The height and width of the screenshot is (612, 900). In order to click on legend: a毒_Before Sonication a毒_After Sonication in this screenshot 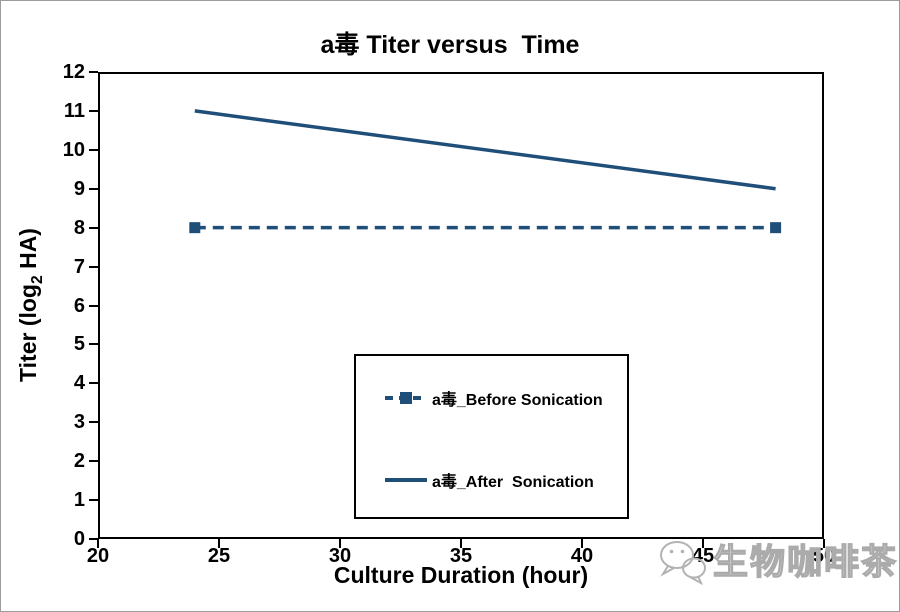, I will do `click(491, 436)`.